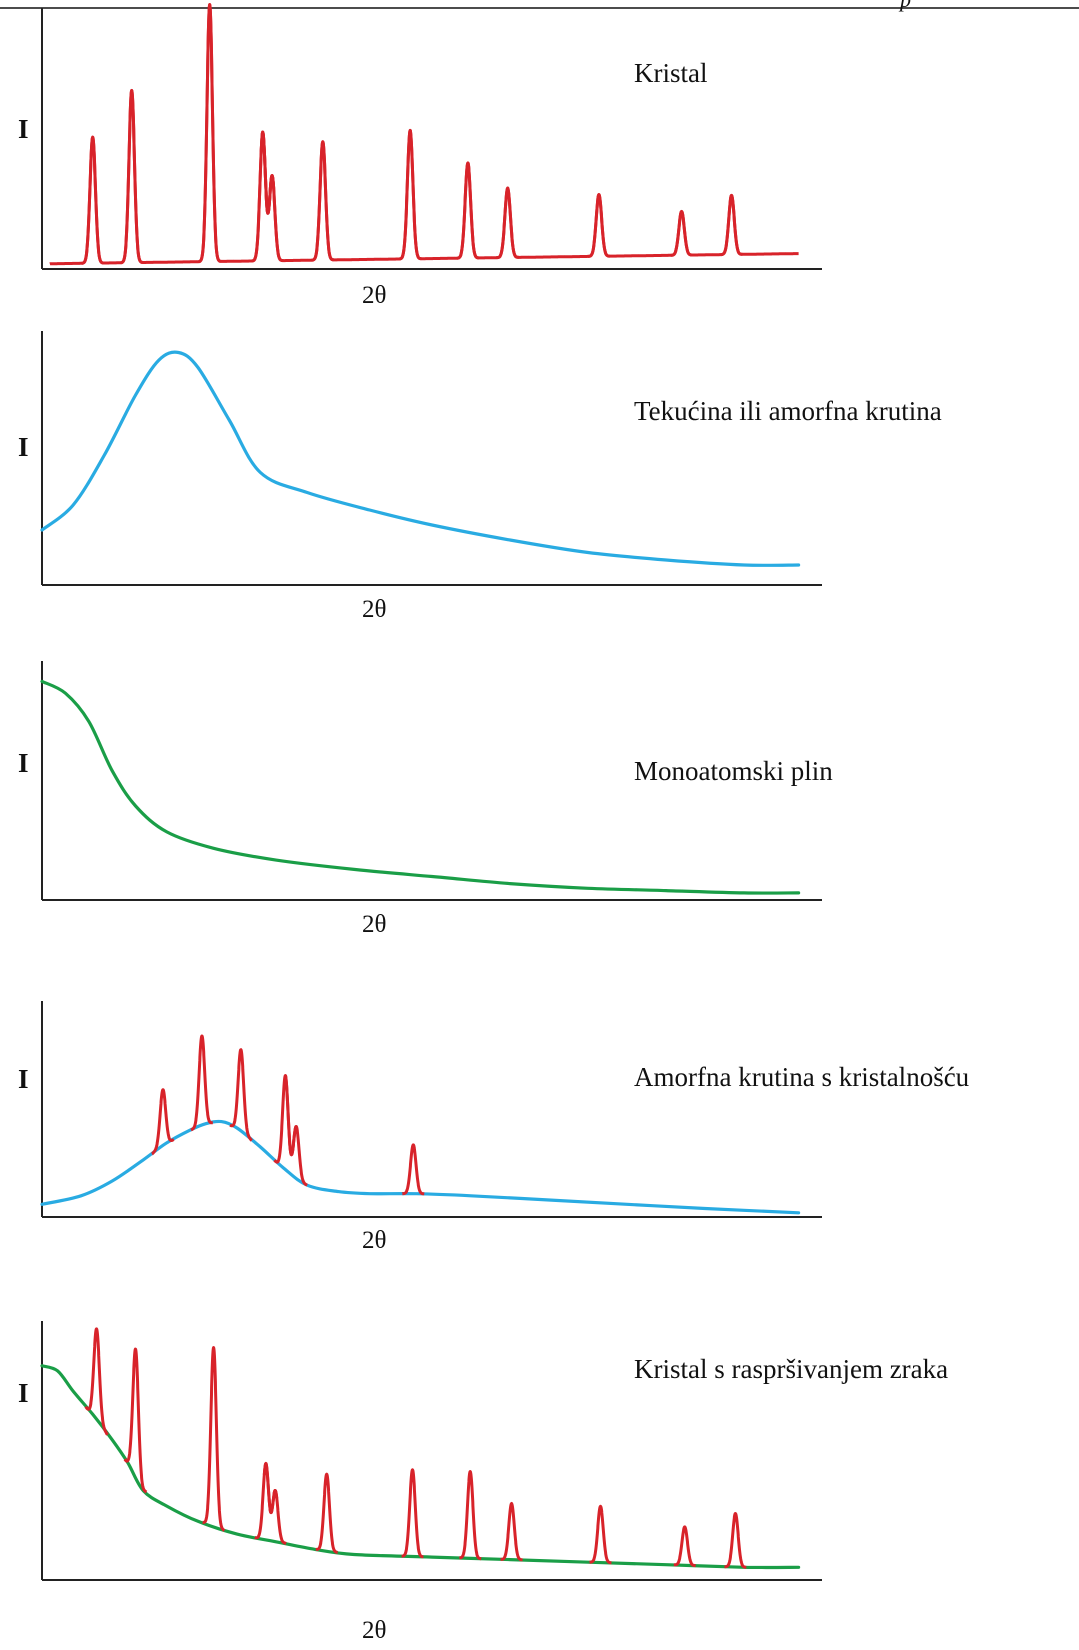  What do you see at coordinates (733, 771) in the screenshot?
I see `chart-title: Monoatomski plin` at bounding box center [733, 771].